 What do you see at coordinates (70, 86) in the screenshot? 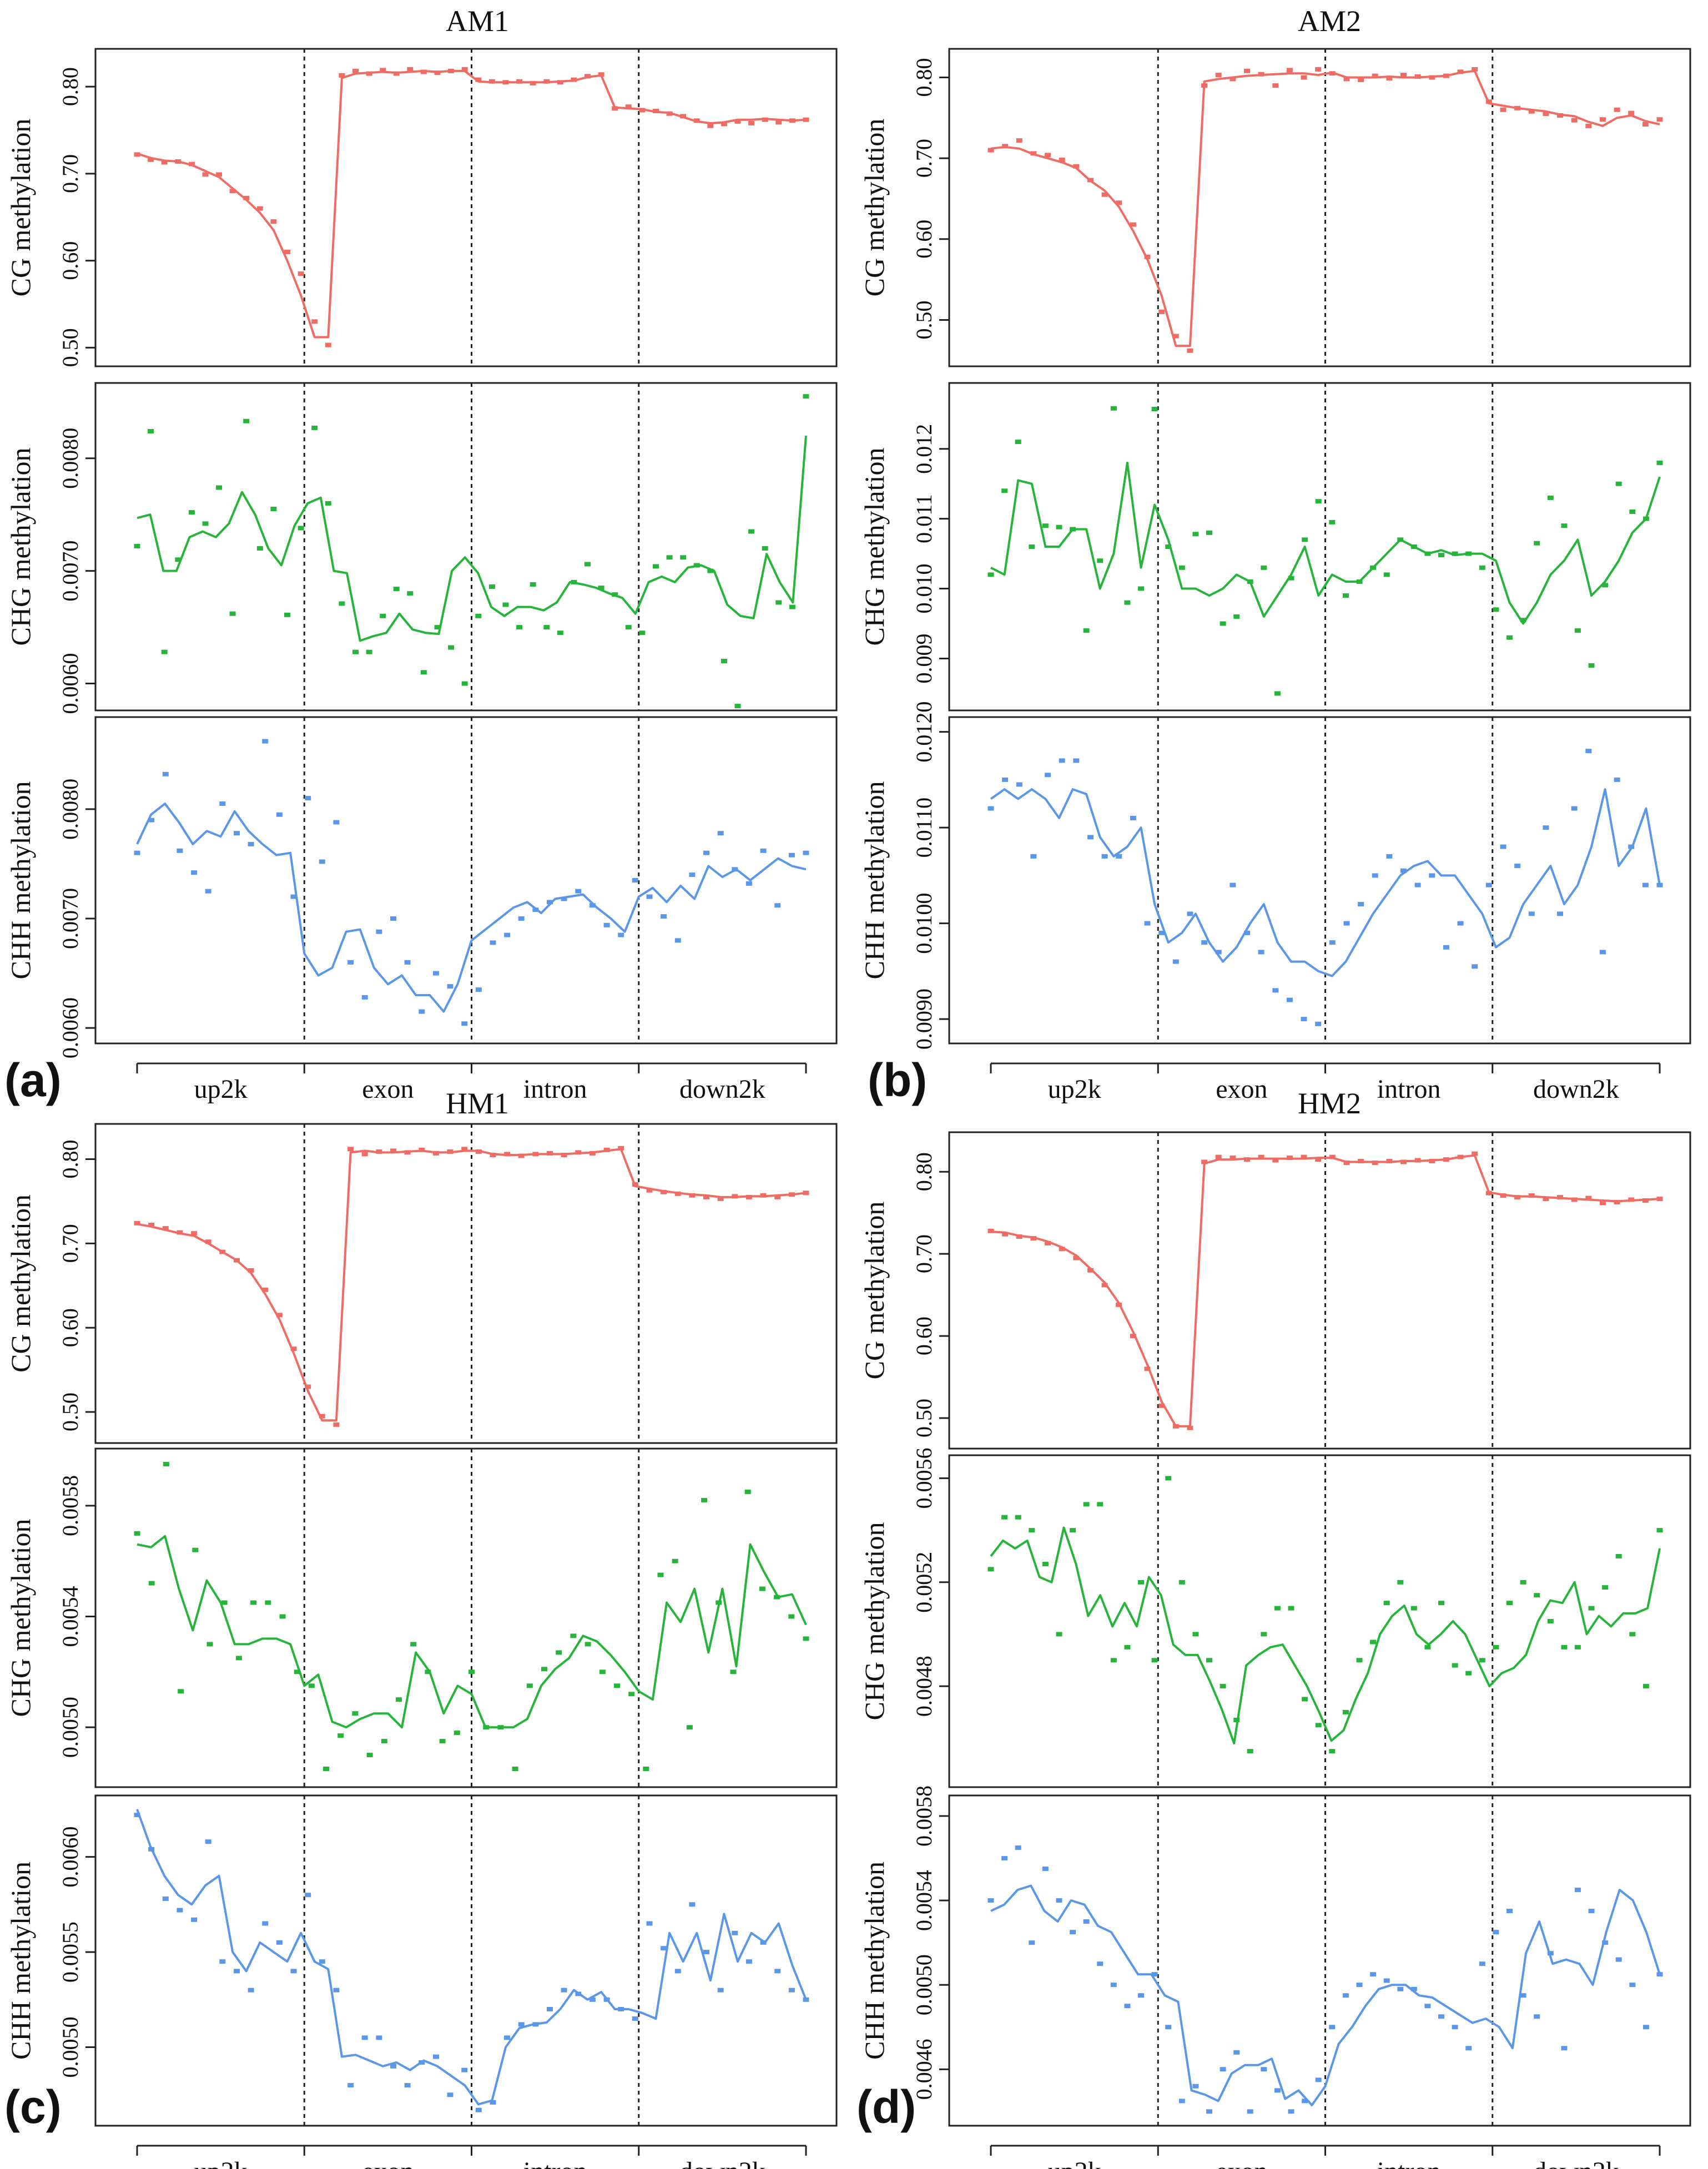
I see `y-tick-label: 0.80` at bounding box center [70, 86].